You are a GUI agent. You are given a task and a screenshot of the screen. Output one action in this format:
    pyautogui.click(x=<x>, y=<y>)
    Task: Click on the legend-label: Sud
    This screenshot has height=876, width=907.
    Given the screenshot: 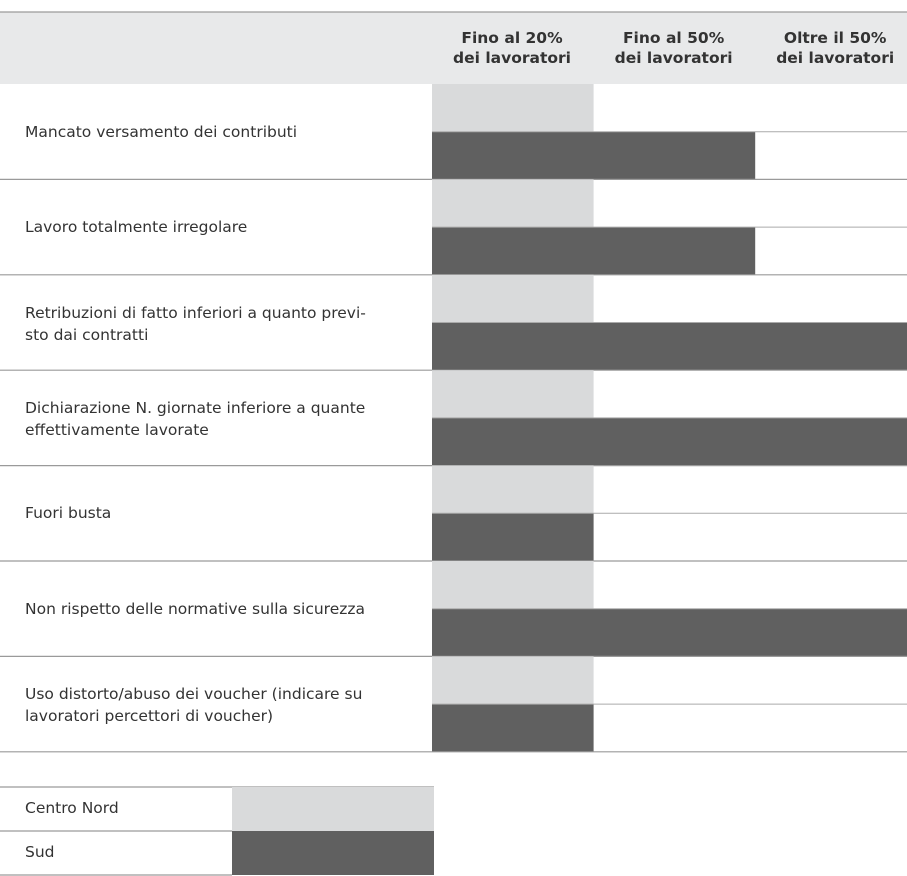 What is the action you would take?
    pyautogui.click(x=40, y=852)
    